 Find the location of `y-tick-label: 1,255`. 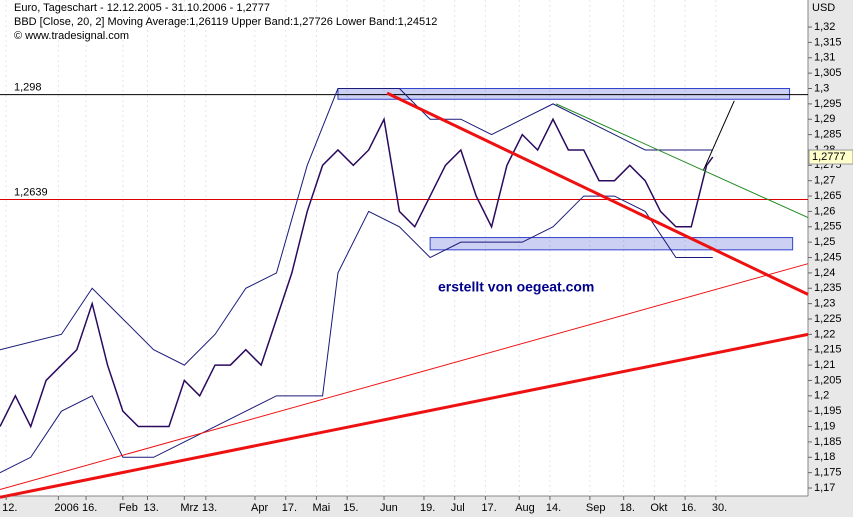

y-tick-label: 1,255 is located at coordinates (828, 227).